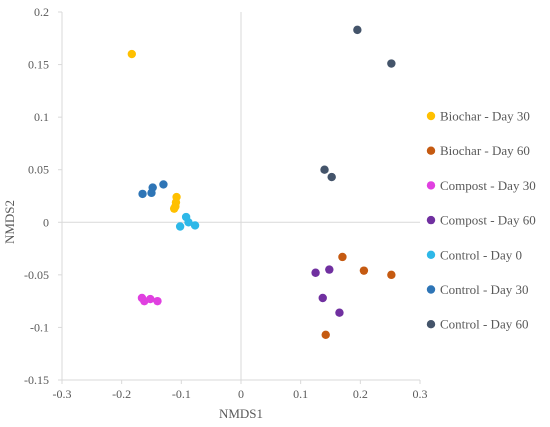 The image size is (550, 427). Describe the element at coordinates (484, 324) in the screenshot. I see `legend-label: Control - Day 60` at that location.